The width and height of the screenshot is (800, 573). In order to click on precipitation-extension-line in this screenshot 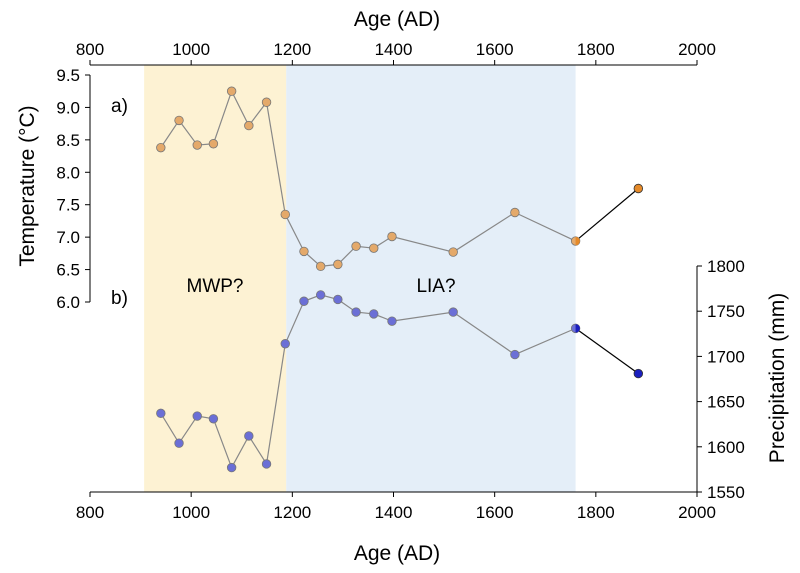, I will do `click(607, 351)`.